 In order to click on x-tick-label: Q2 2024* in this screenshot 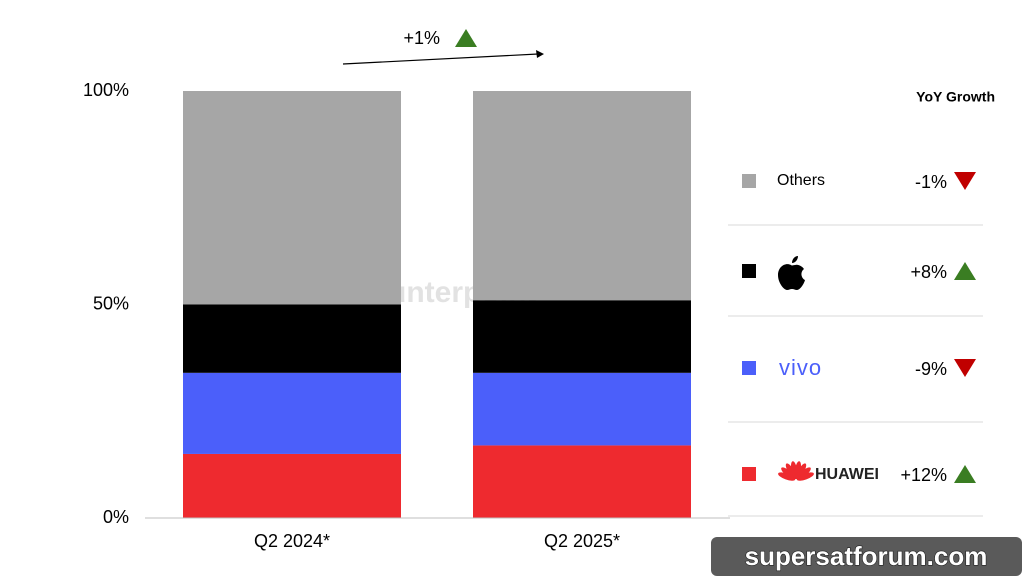, I will do `click(292, 541)`.